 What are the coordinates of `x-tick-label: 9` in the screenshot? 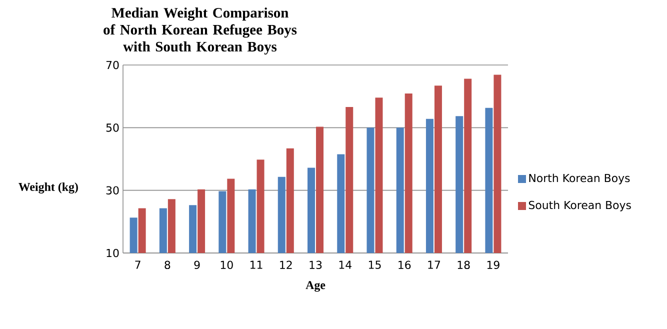 It's located at (197, 265).